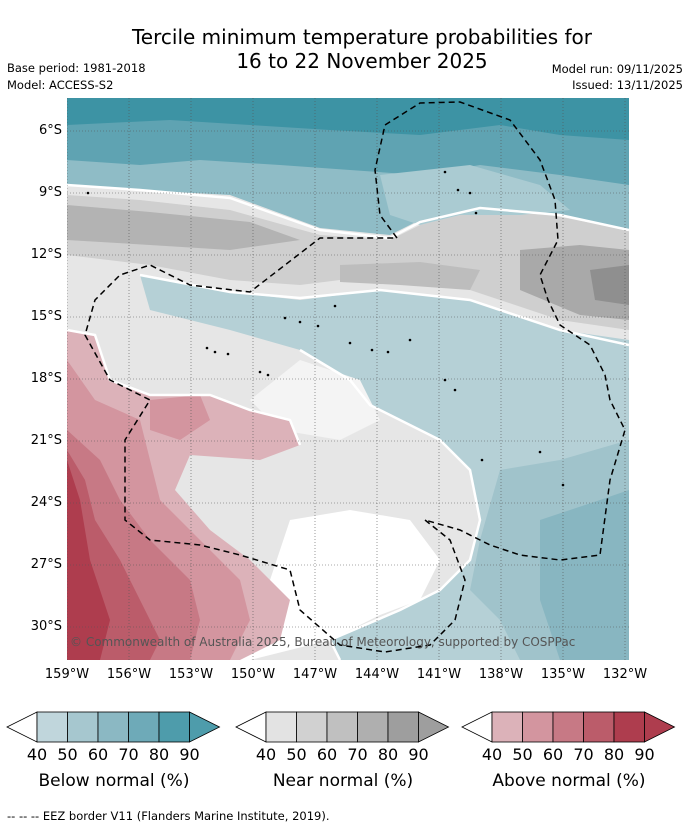  Describe the element at coordinates (46, 502) in the screenshot. I see `latitude-tick-label: 24°S` at that location.